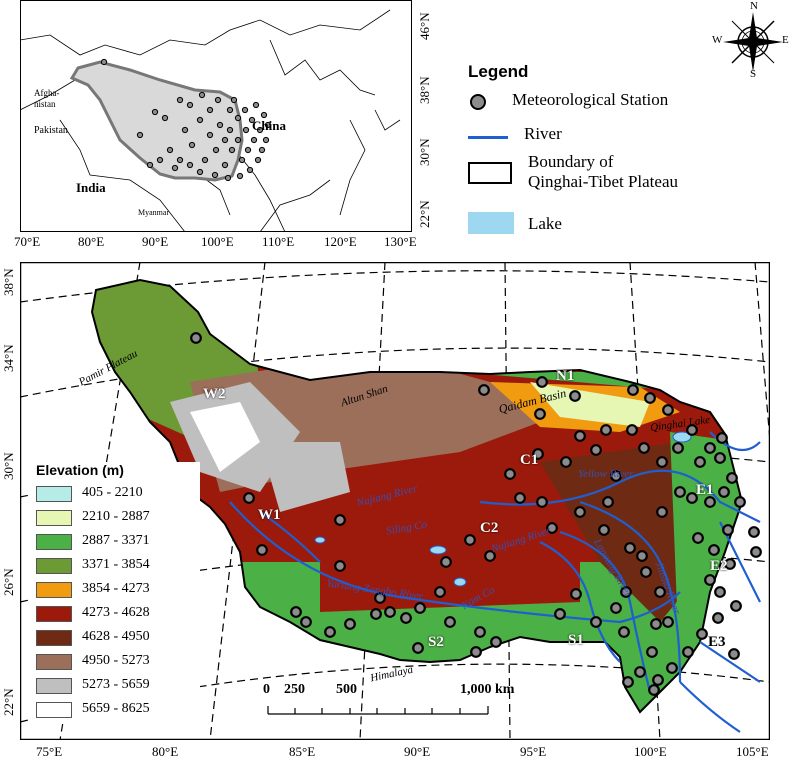  What do you see at coordinates (8, 282) in the screenshot?
I see `main-lat-tick: 38°N` at bounding box center [8, 282].